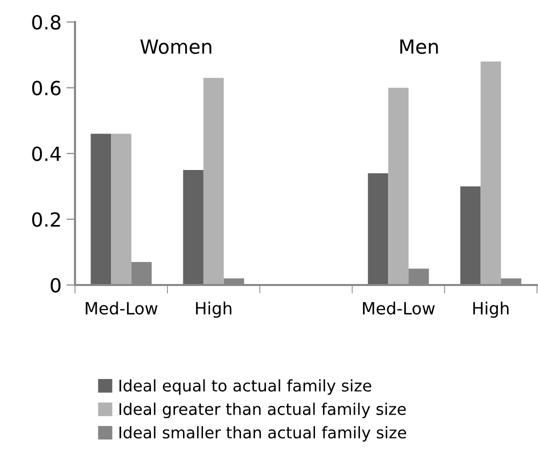 Image resolution: width=538 pixels, height=456 pixels. I want to click on y-tick-label: 0, so click(55, 285).